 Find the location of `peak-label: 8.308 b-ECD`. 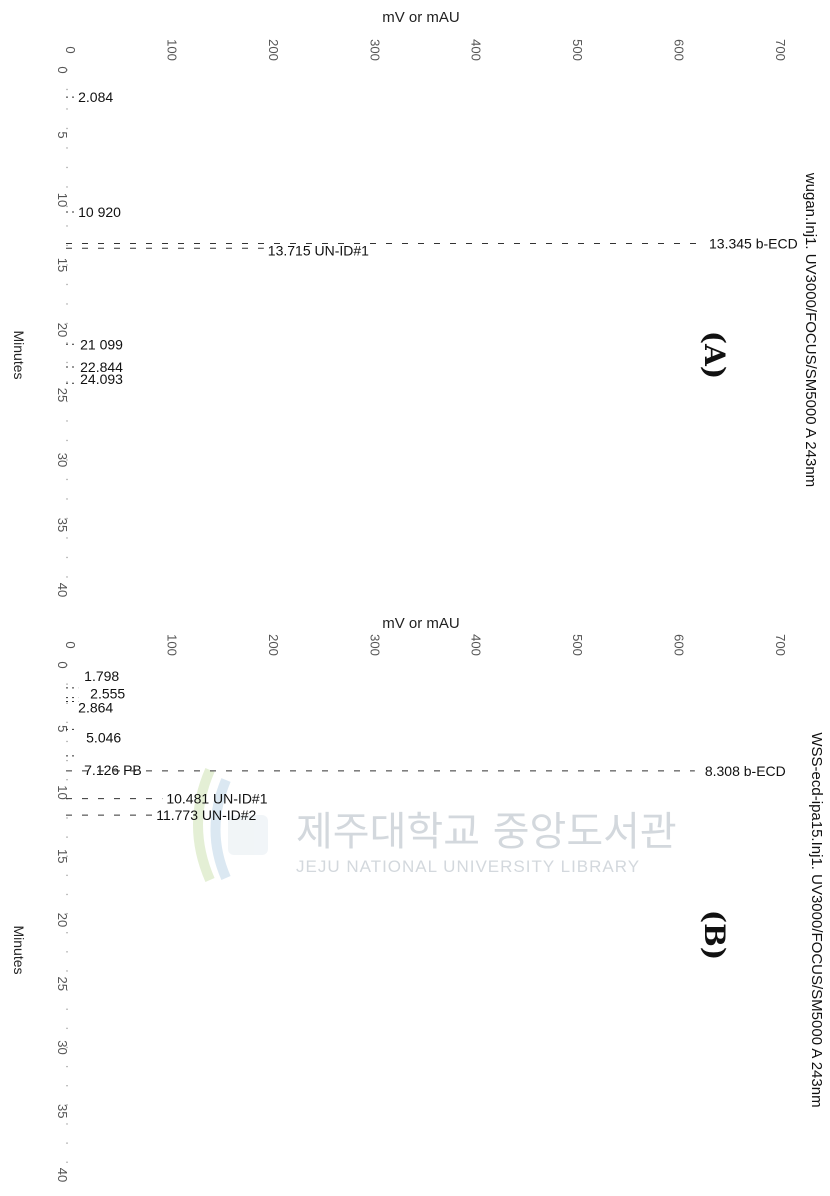

peak-label: 8.308 b-ECD is located at coordinates (745, 771).